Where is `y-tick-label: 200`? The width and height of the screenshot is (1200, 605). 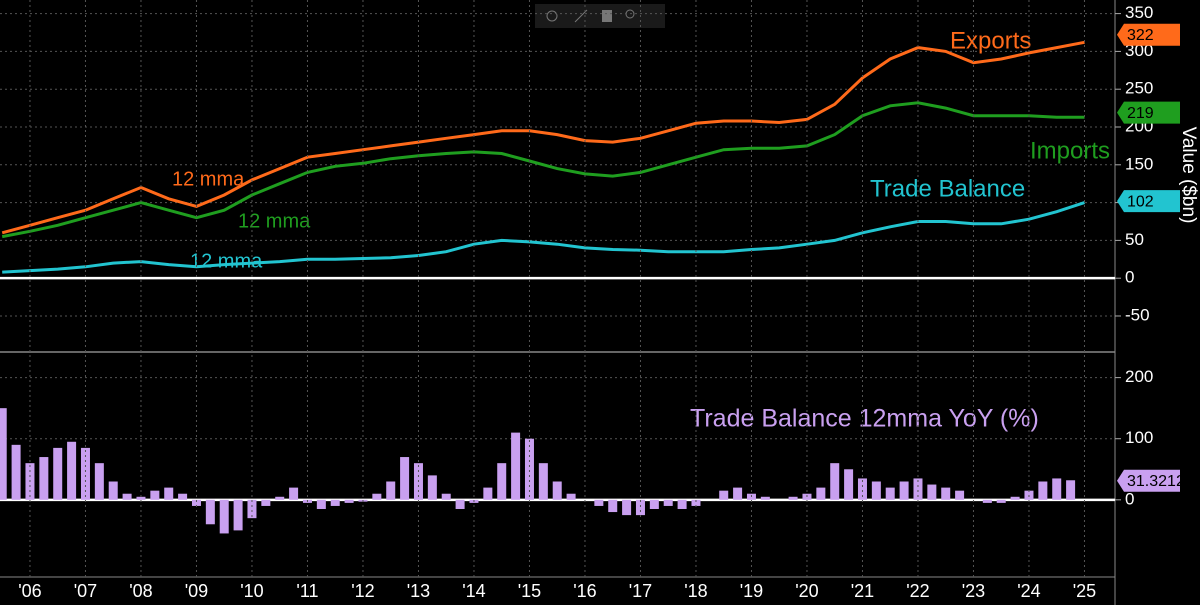
y-tick-label: 200 is located at coordinates (1139, 376).